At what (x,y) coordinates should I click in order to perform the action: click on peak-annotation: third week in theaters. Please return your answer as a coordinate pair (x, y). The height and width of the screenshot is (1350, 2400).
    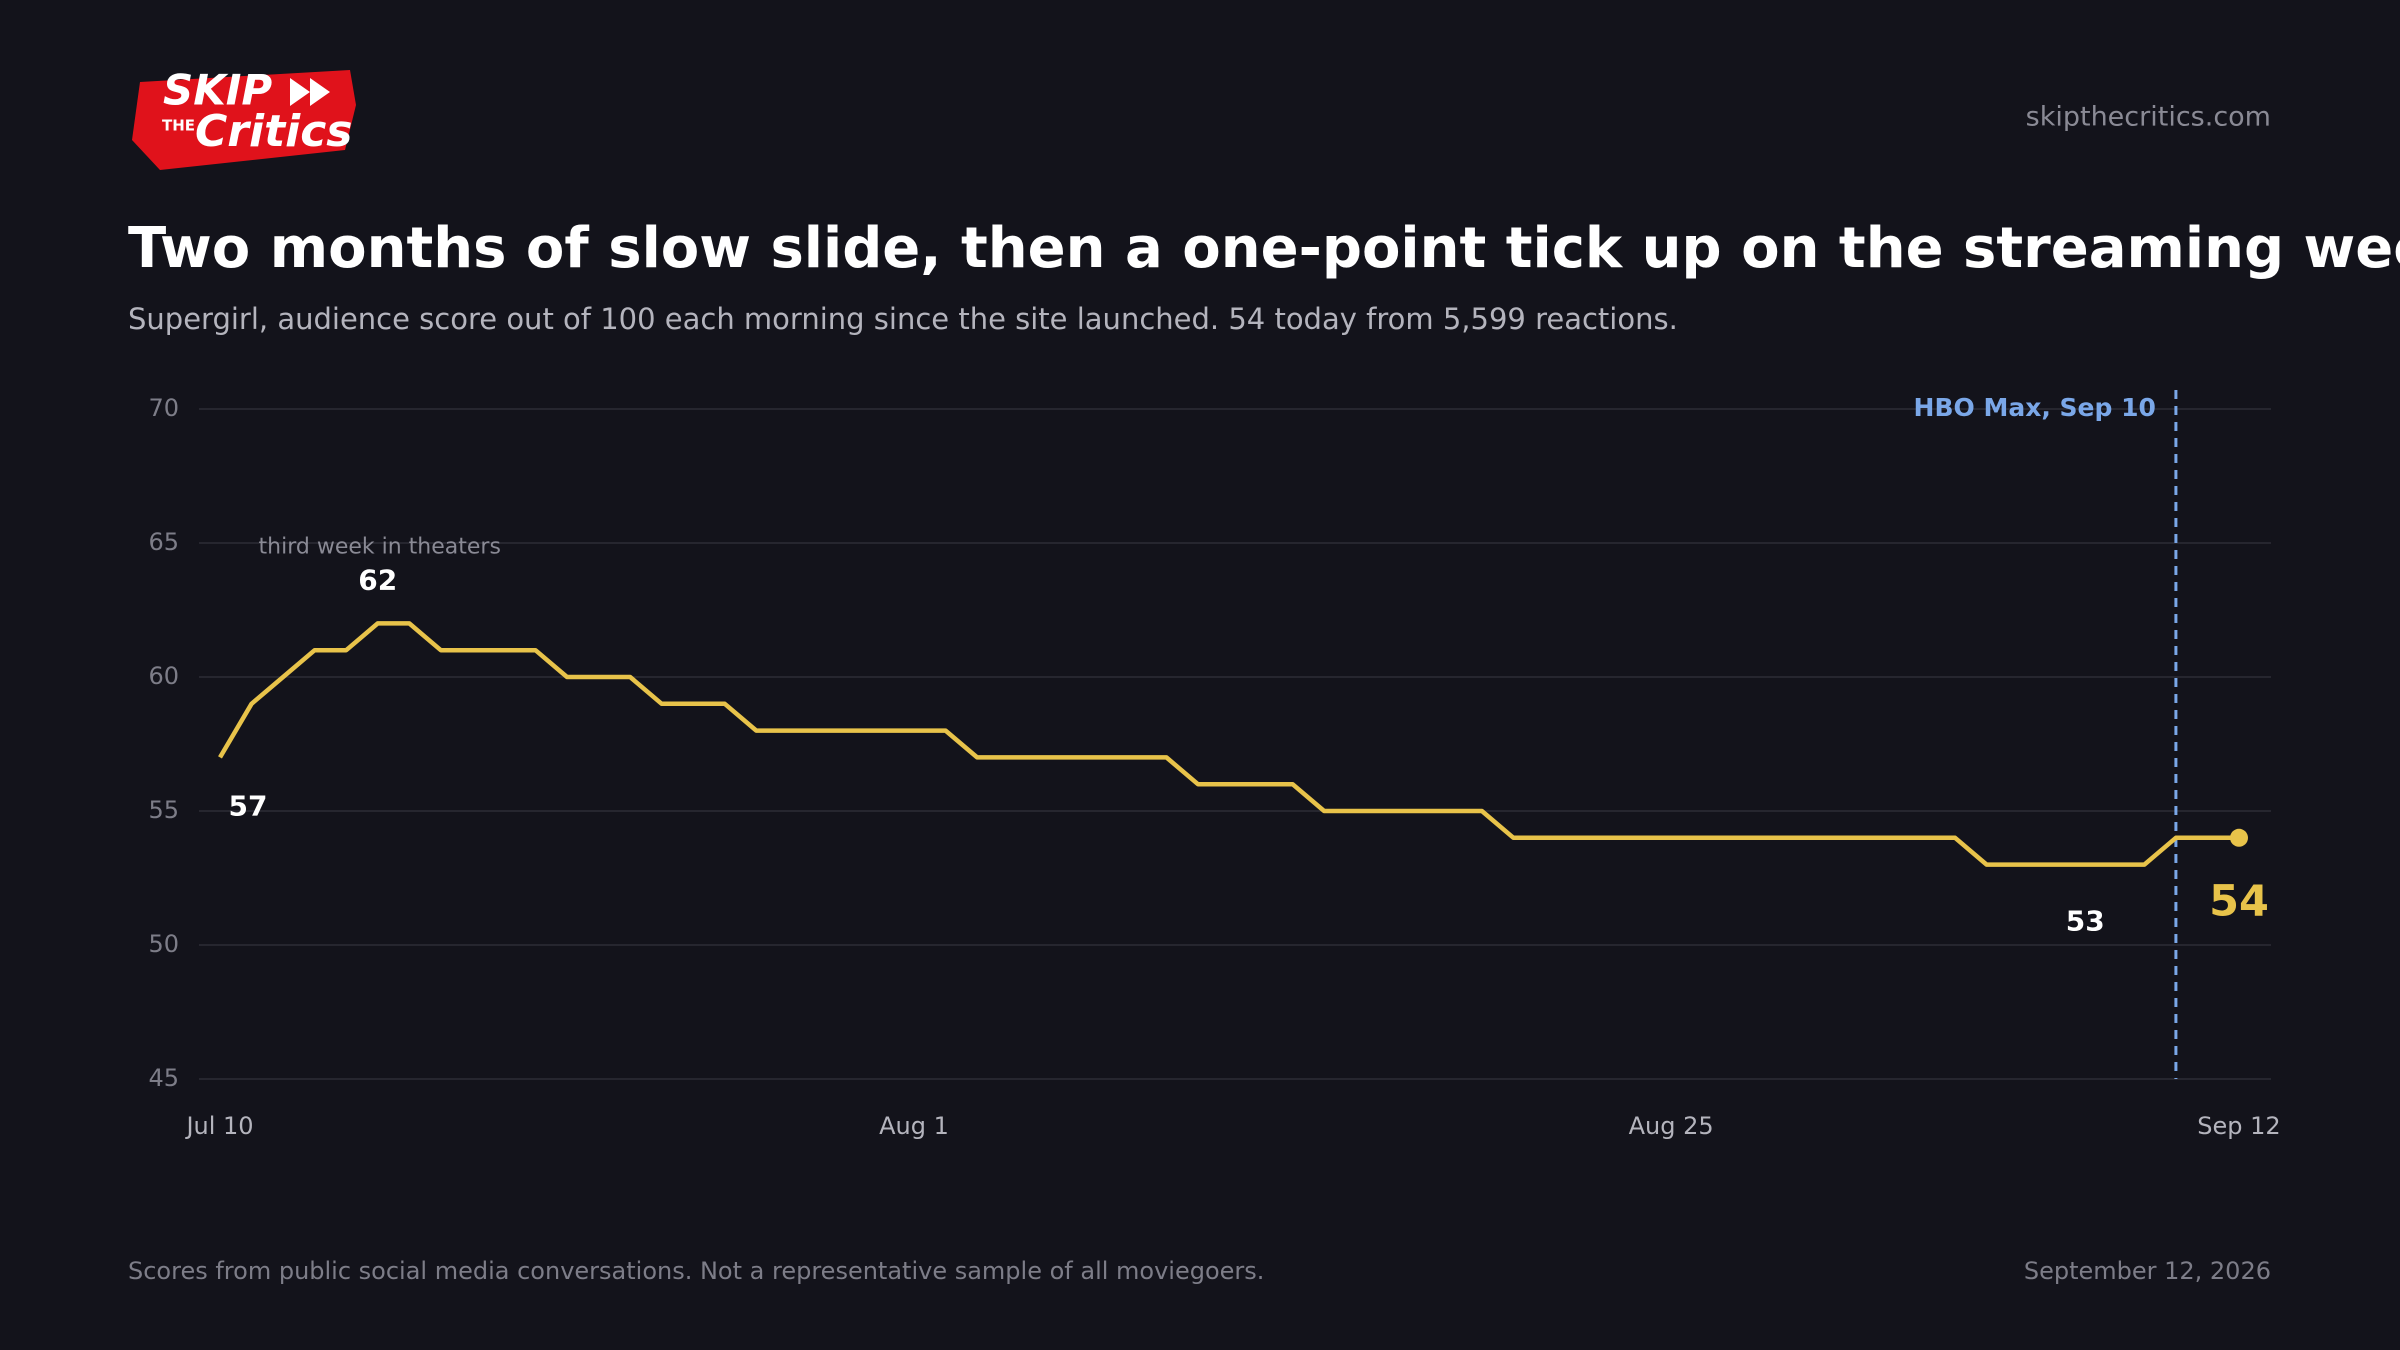
    Looking at the image, I should click on (380, 546).